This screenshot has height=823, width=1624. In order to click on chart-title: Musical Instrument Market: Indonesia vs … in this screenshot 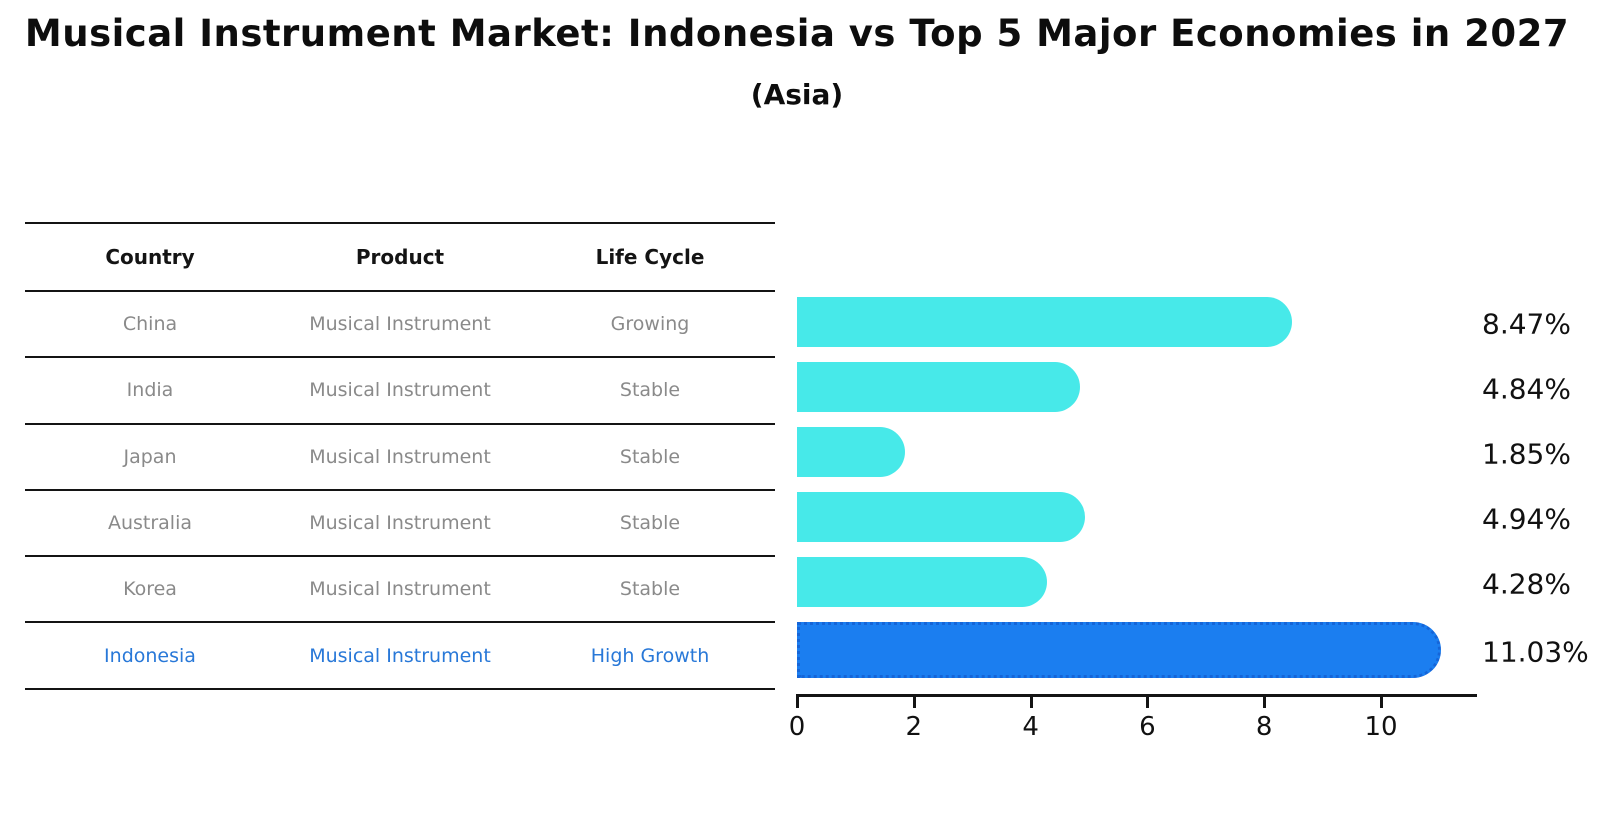, I will do `click(797, 33)`.